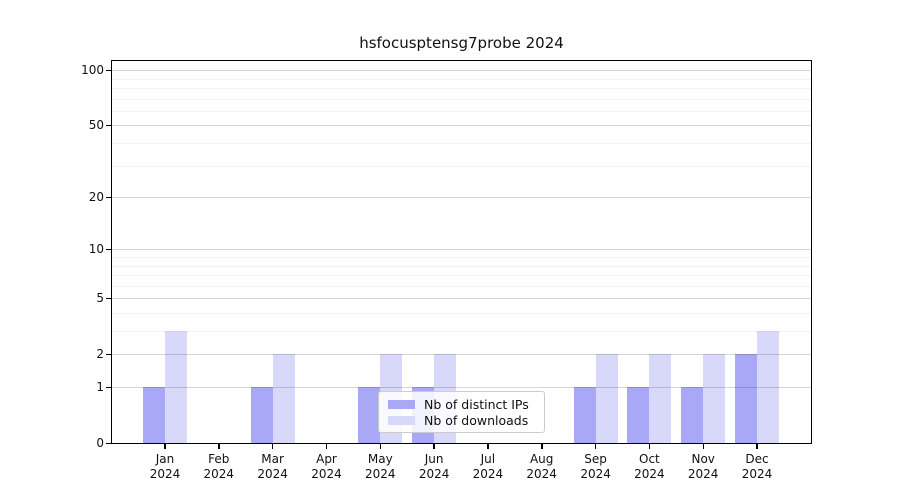  What do you see at coordinates (638, 415) in the screenshot?
I see `bar-oct-distinct-ips` at bounding box center [638, 415].